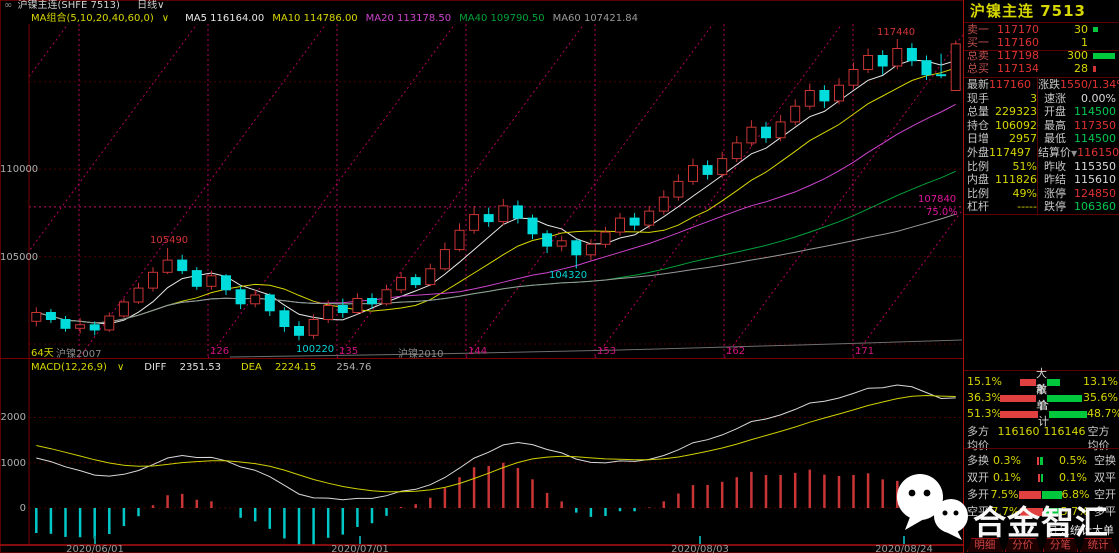 This screenshot has width=1119, height=553. Describe the element at coordinates (360, 540) in the screenshot. I see `axis-tick` at that location.